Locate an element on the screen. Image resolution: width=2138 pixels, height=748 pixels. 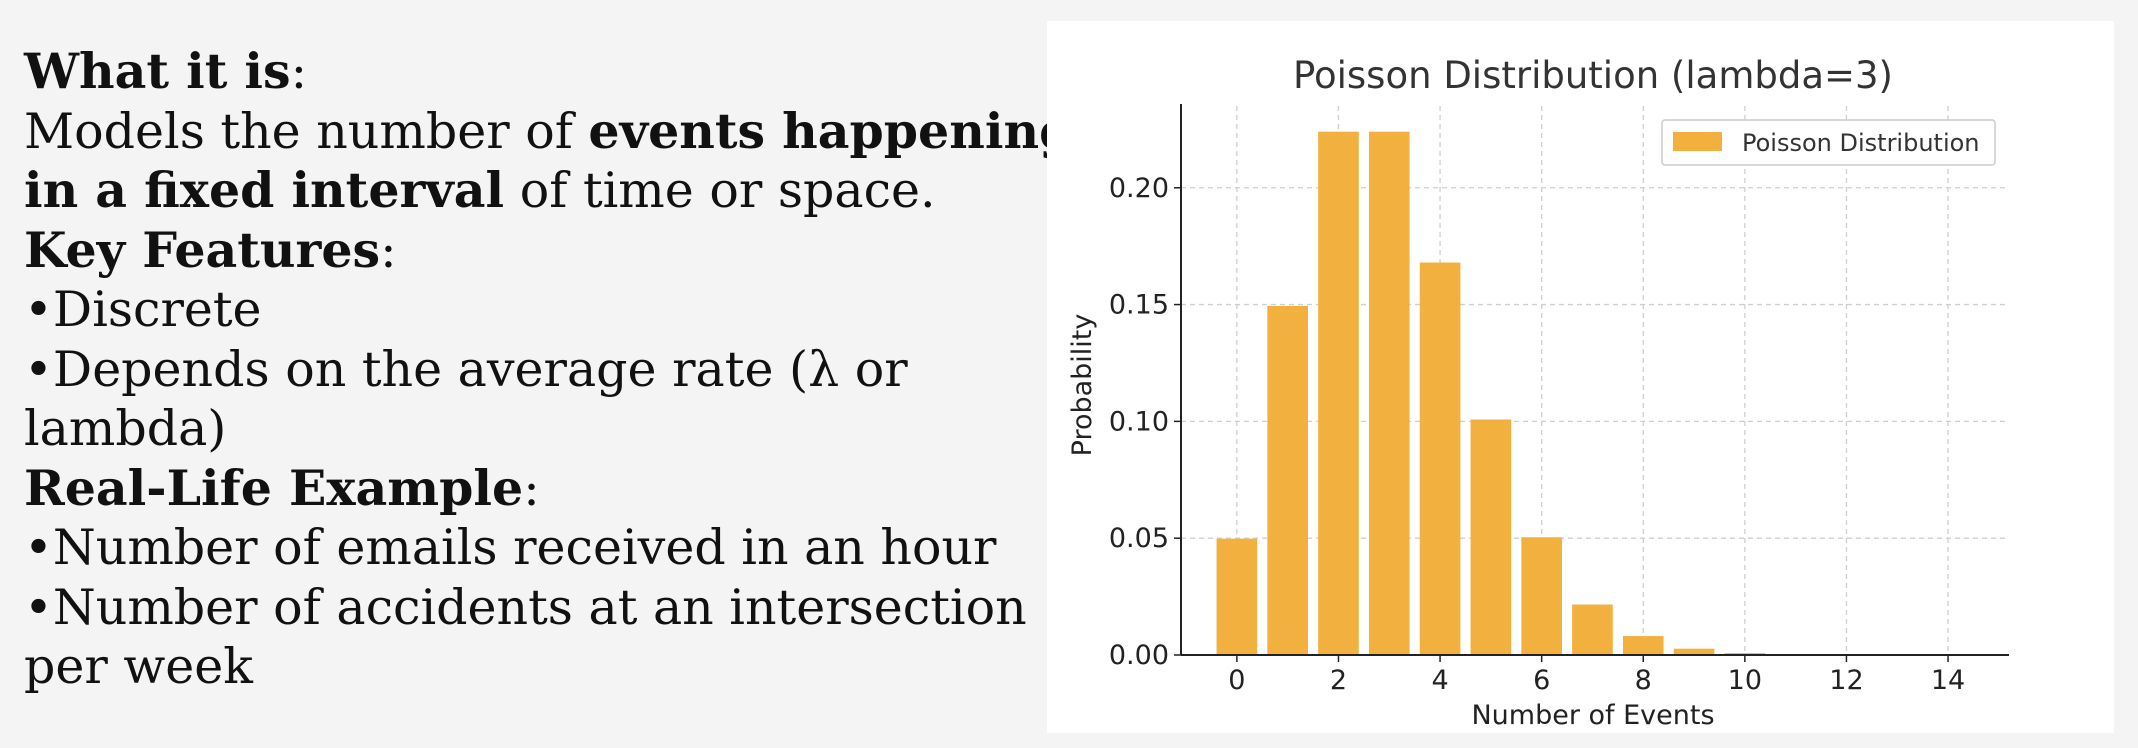
legend: Poisson Distribution is located at coordinates (1828, 142).